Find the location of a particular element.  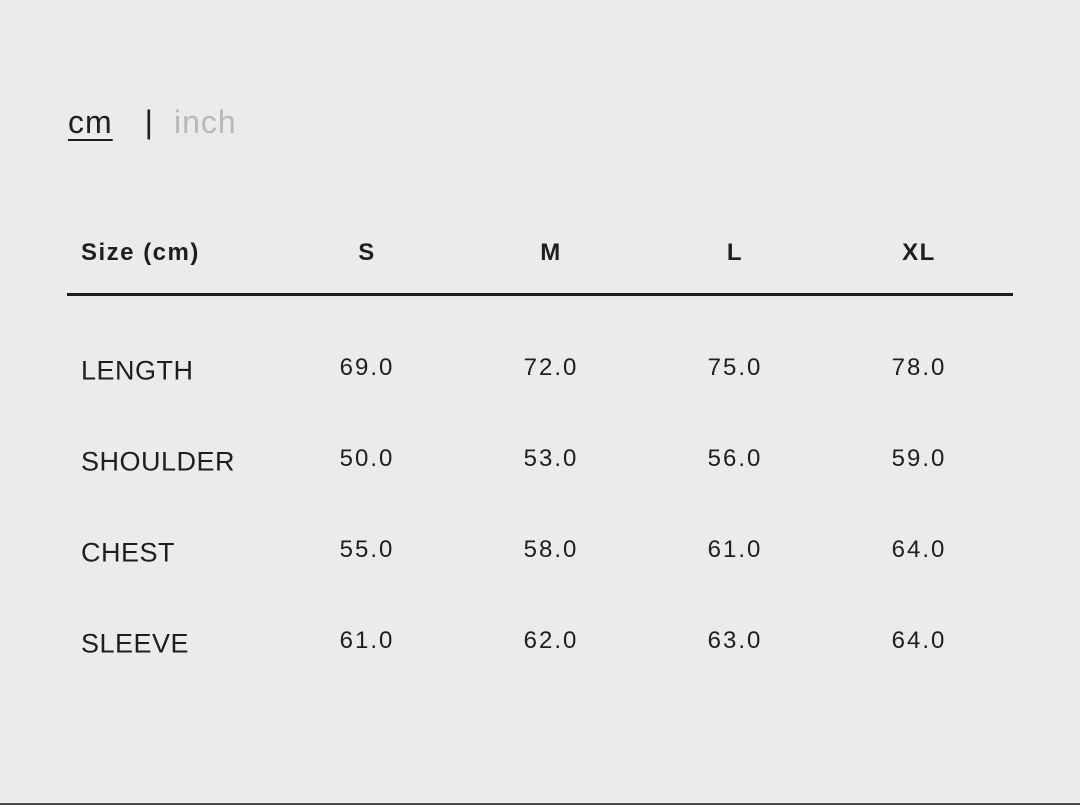

unit-toggle: cm | inch is located at coordinates (152, 122).